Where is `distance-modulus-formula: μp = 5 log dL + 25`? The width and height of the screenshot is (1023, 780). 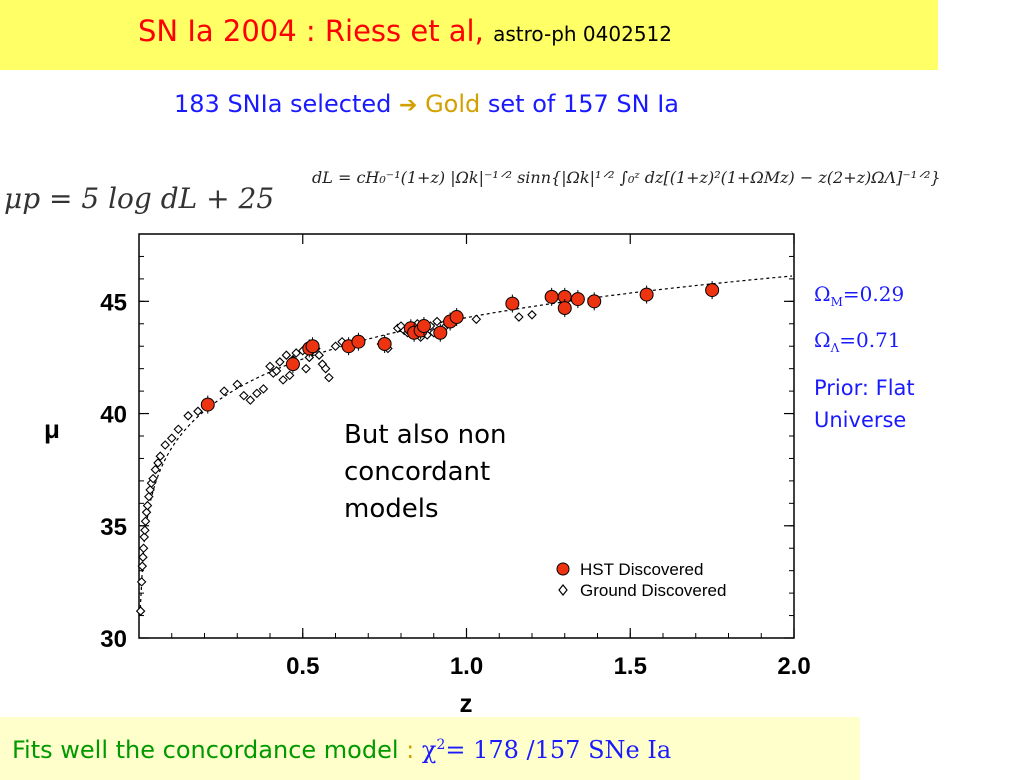
distance-modulus-formula: μp = 5 log dL + 25 is located at coordinates (139, 198).